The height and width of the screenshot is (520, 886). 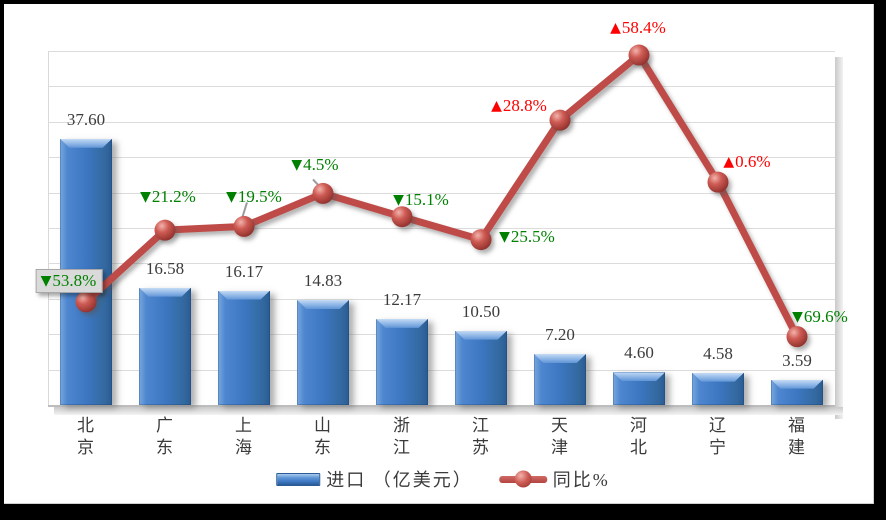 What do you see at coordinates (560, 120) in the screenshot?
I see `line-marker-天津` at bounding box center [560, 120].